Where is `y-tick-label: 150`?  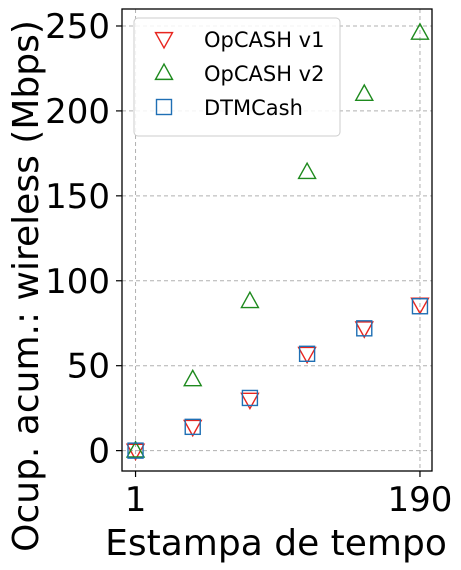 y-tick-label: 150 is located at coordinates (77, 197).